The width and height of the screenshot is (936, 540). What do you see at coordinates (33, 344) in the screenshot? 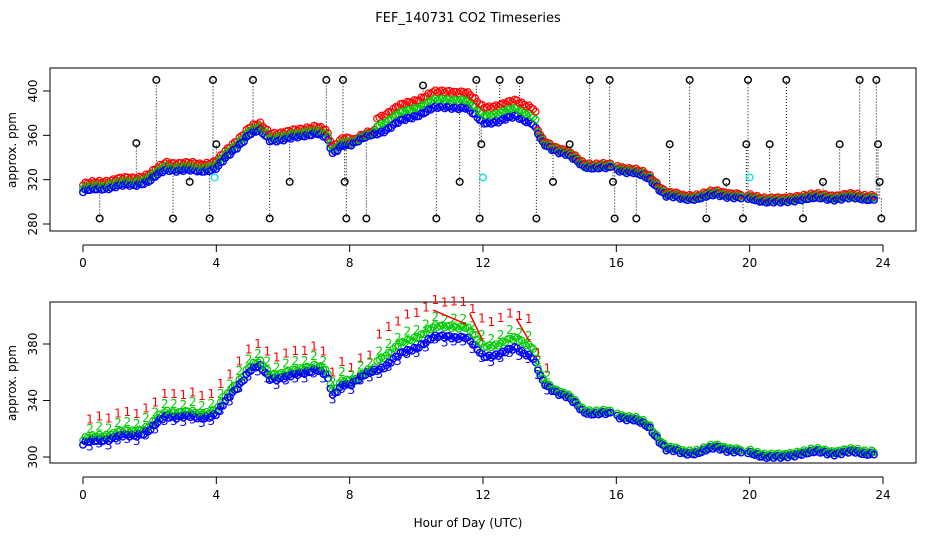
I see `y-tick-label: 380` at bounding box center [33, 344].